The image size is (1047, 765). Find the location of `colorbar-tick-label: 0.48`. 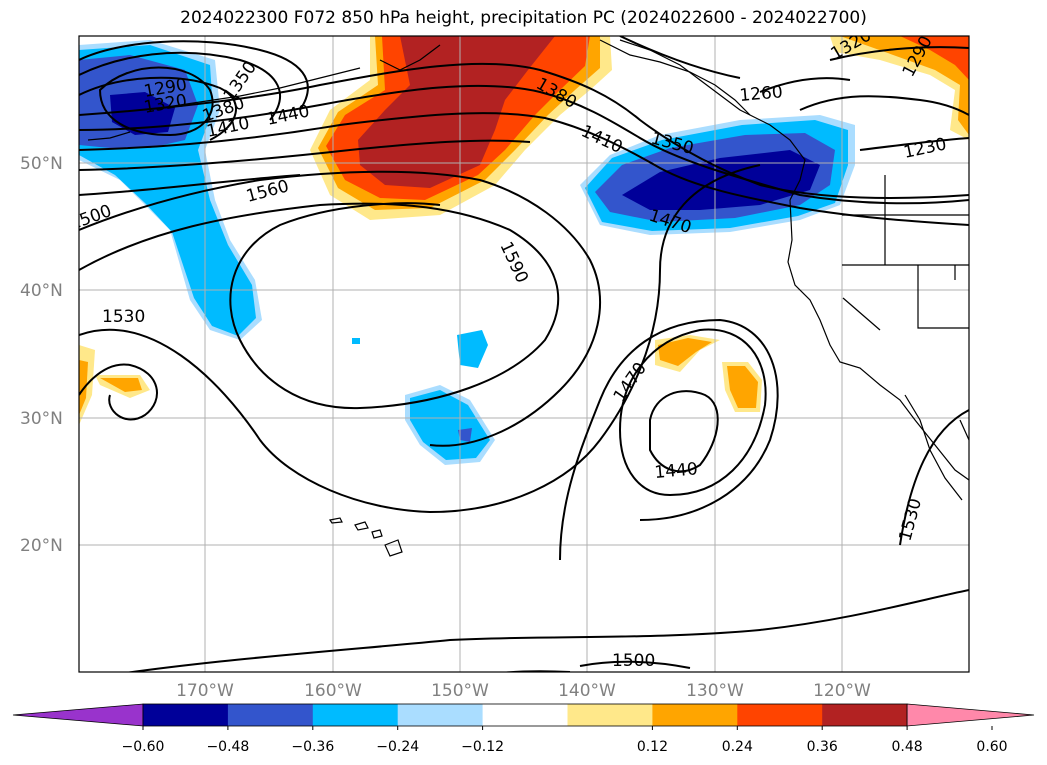

colorbar-tick-label: 0.48 is located at coordinates (907, 747).